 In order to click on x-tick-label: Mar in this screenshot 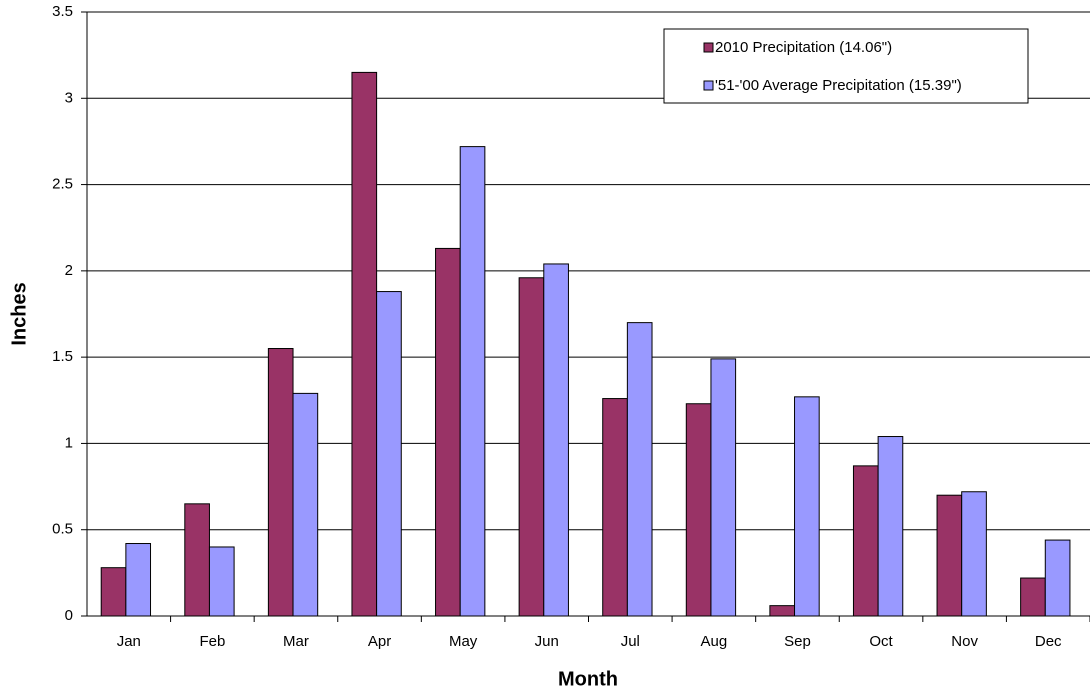, I will do `click(296, 641)`.